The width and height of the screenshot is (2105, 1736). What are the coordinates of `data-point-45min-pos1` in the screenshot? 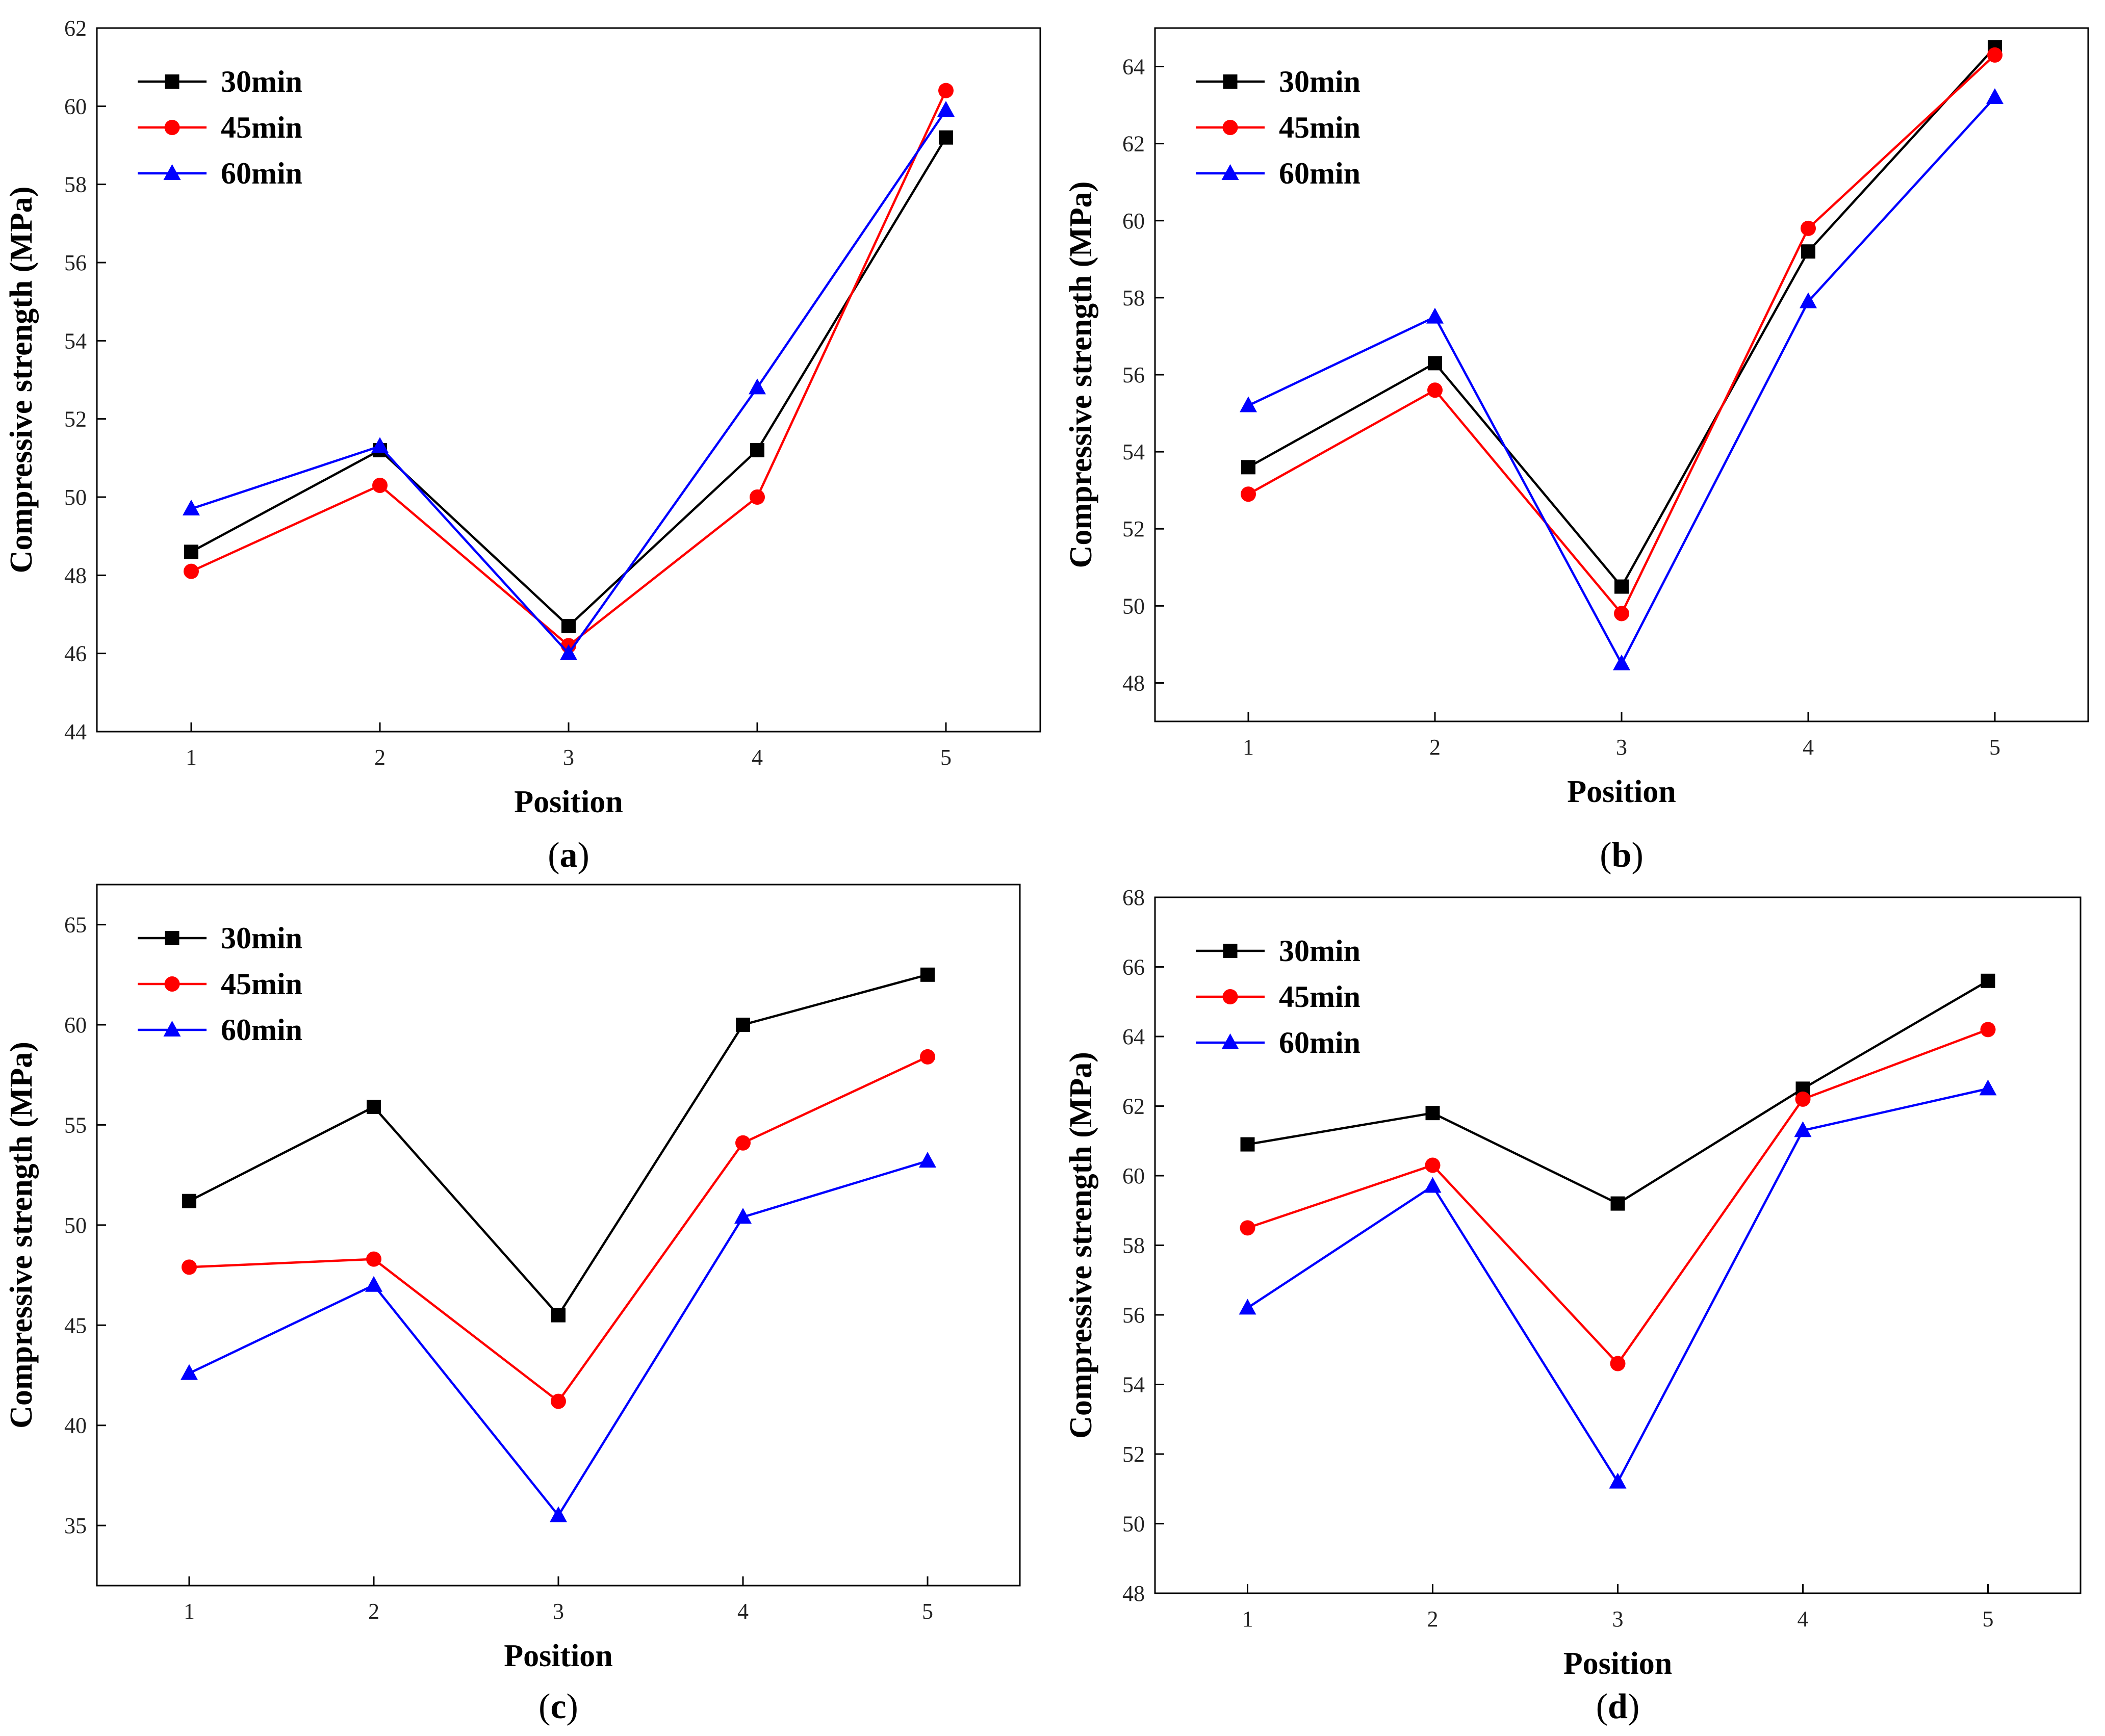 It's located at (1248, 494).